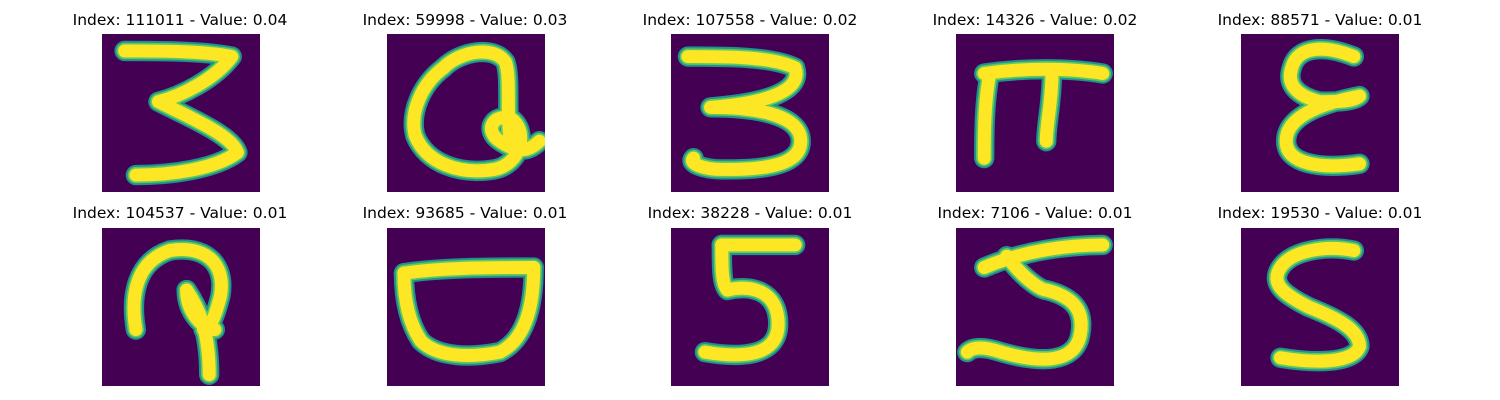 This screenshot has width=1500, height=400. What do you see at coordinates (1035, 213) in the screenshot?
I see `panel-title: Index: 7106 - Value: 0.01` at bounding box center [1035, 213].